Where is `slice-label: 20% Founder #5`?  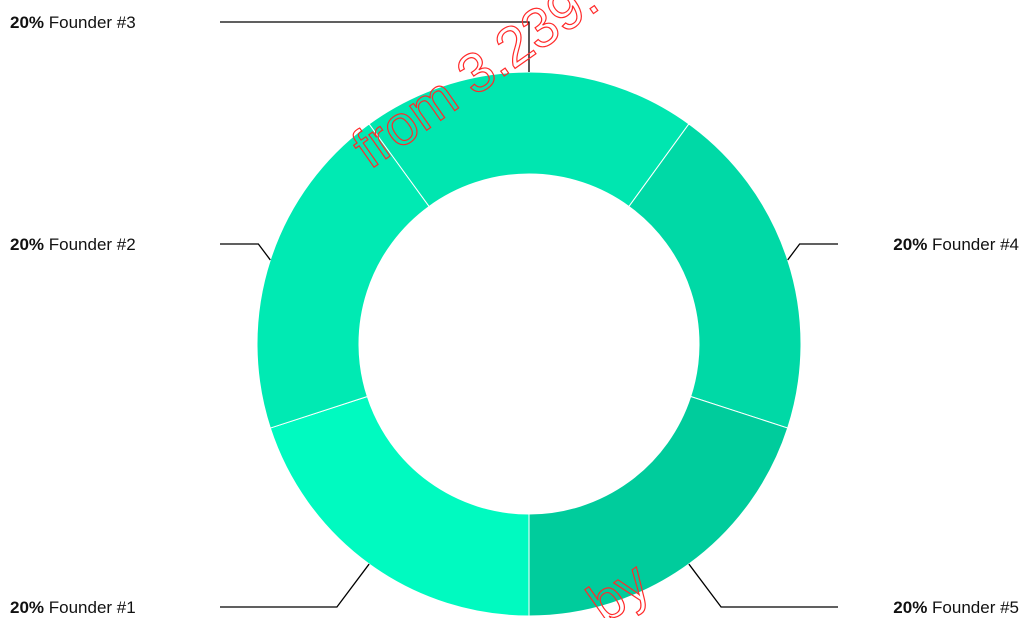 slice-label: 20% Founder #5 is located at coordinates (956, 607).